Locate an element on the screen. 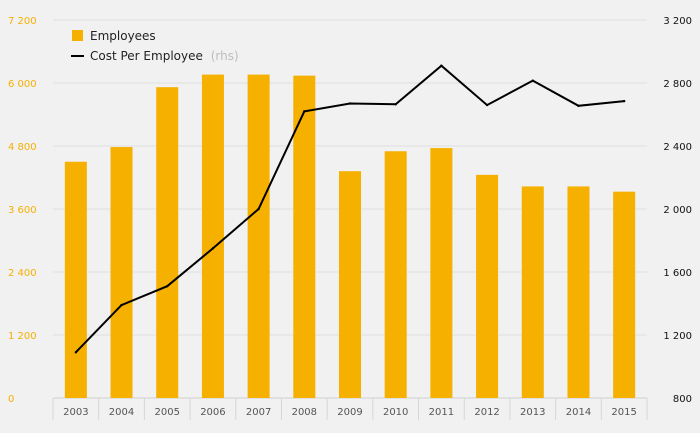  x-tick-label-2013: 2013 is located at coordinates (532, 412).